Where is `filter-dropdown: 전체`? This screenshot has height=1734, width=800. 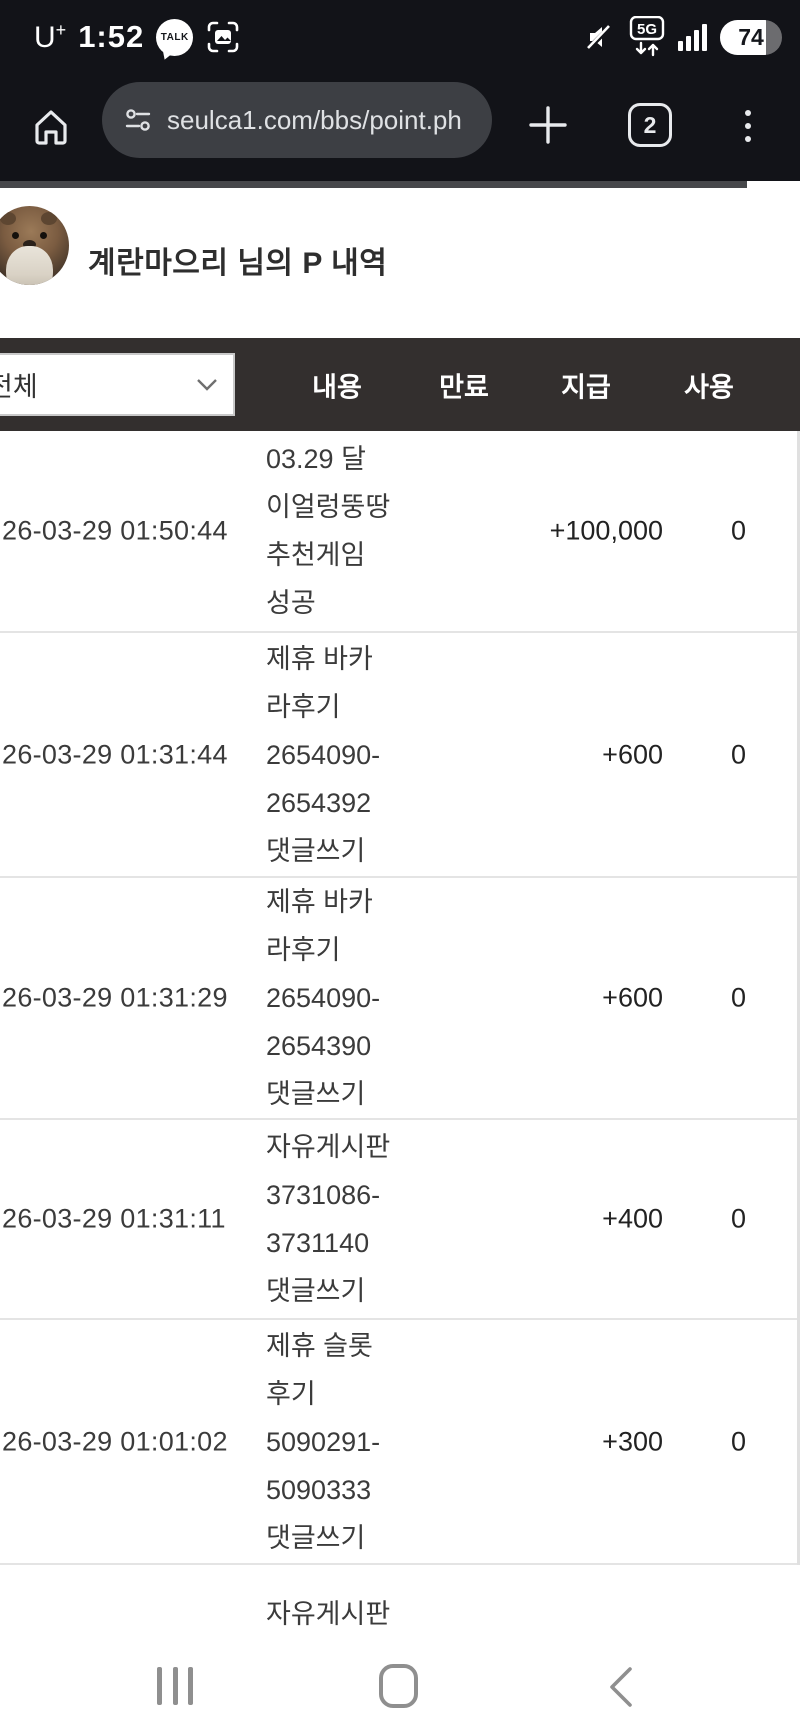 filter-dropdown: 전체 is located at coordinates (117, 384).